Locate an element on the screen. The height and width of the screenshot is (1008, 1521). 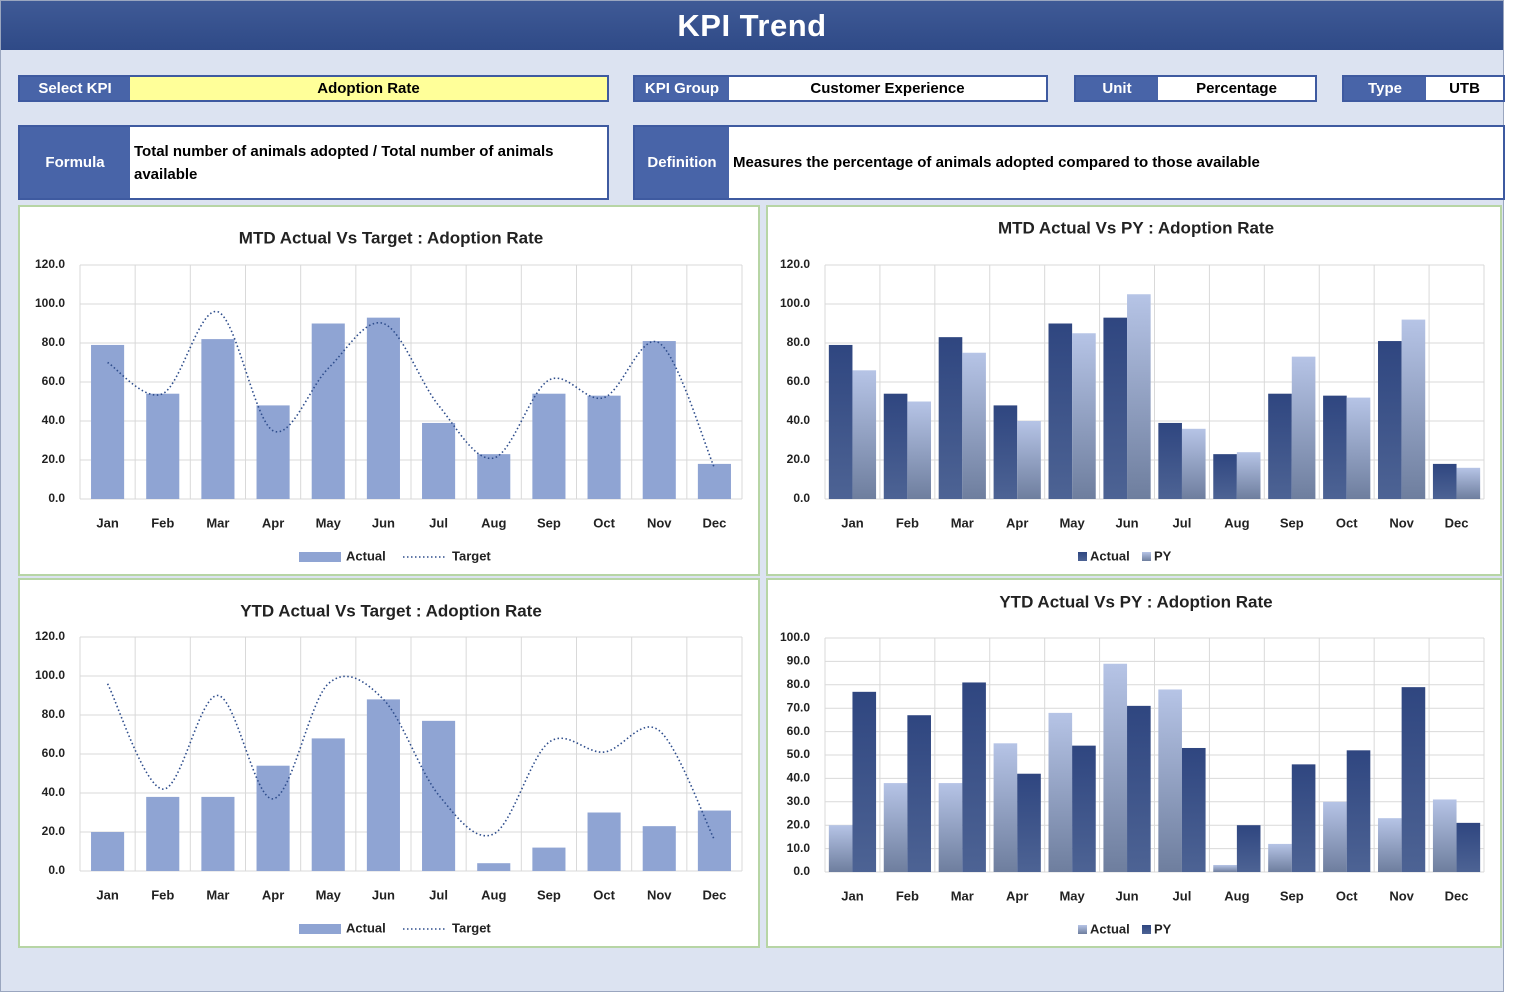
kpi-group-value: Customer Experience is located at coordinates (887, 88).